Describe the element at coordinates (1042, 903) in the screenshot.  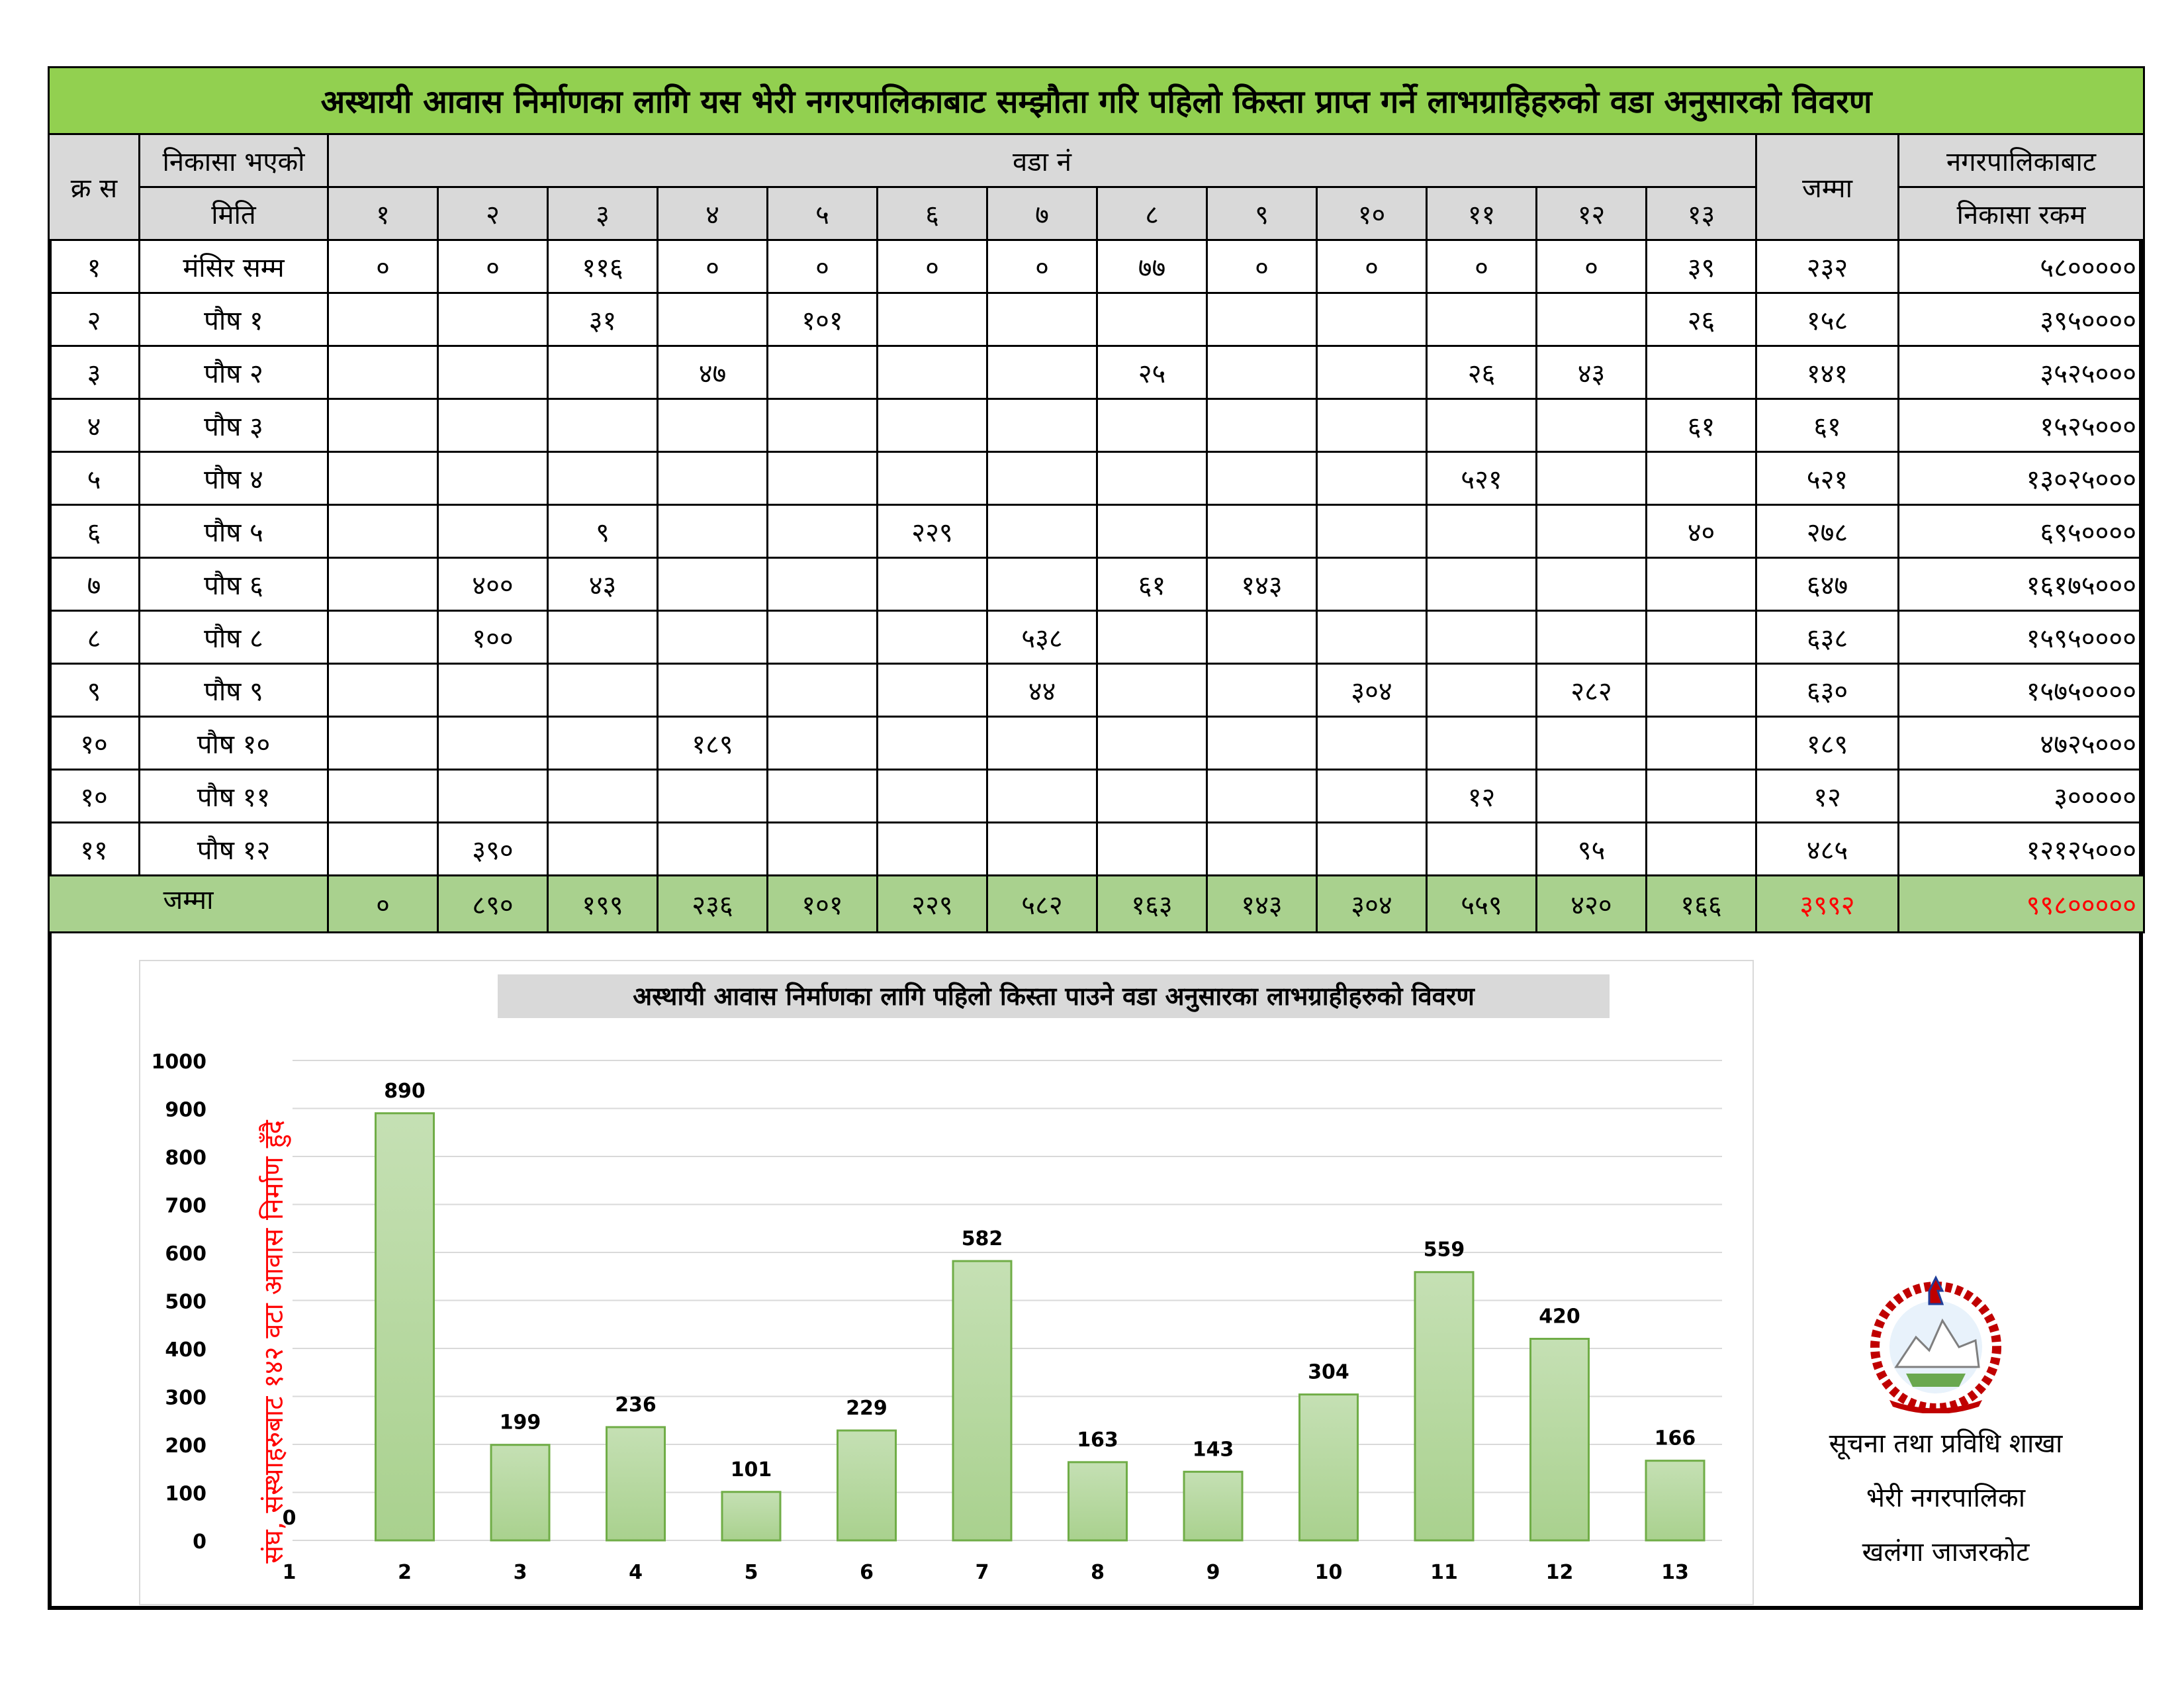
I see `total-ward-7: ५८२` at that location.